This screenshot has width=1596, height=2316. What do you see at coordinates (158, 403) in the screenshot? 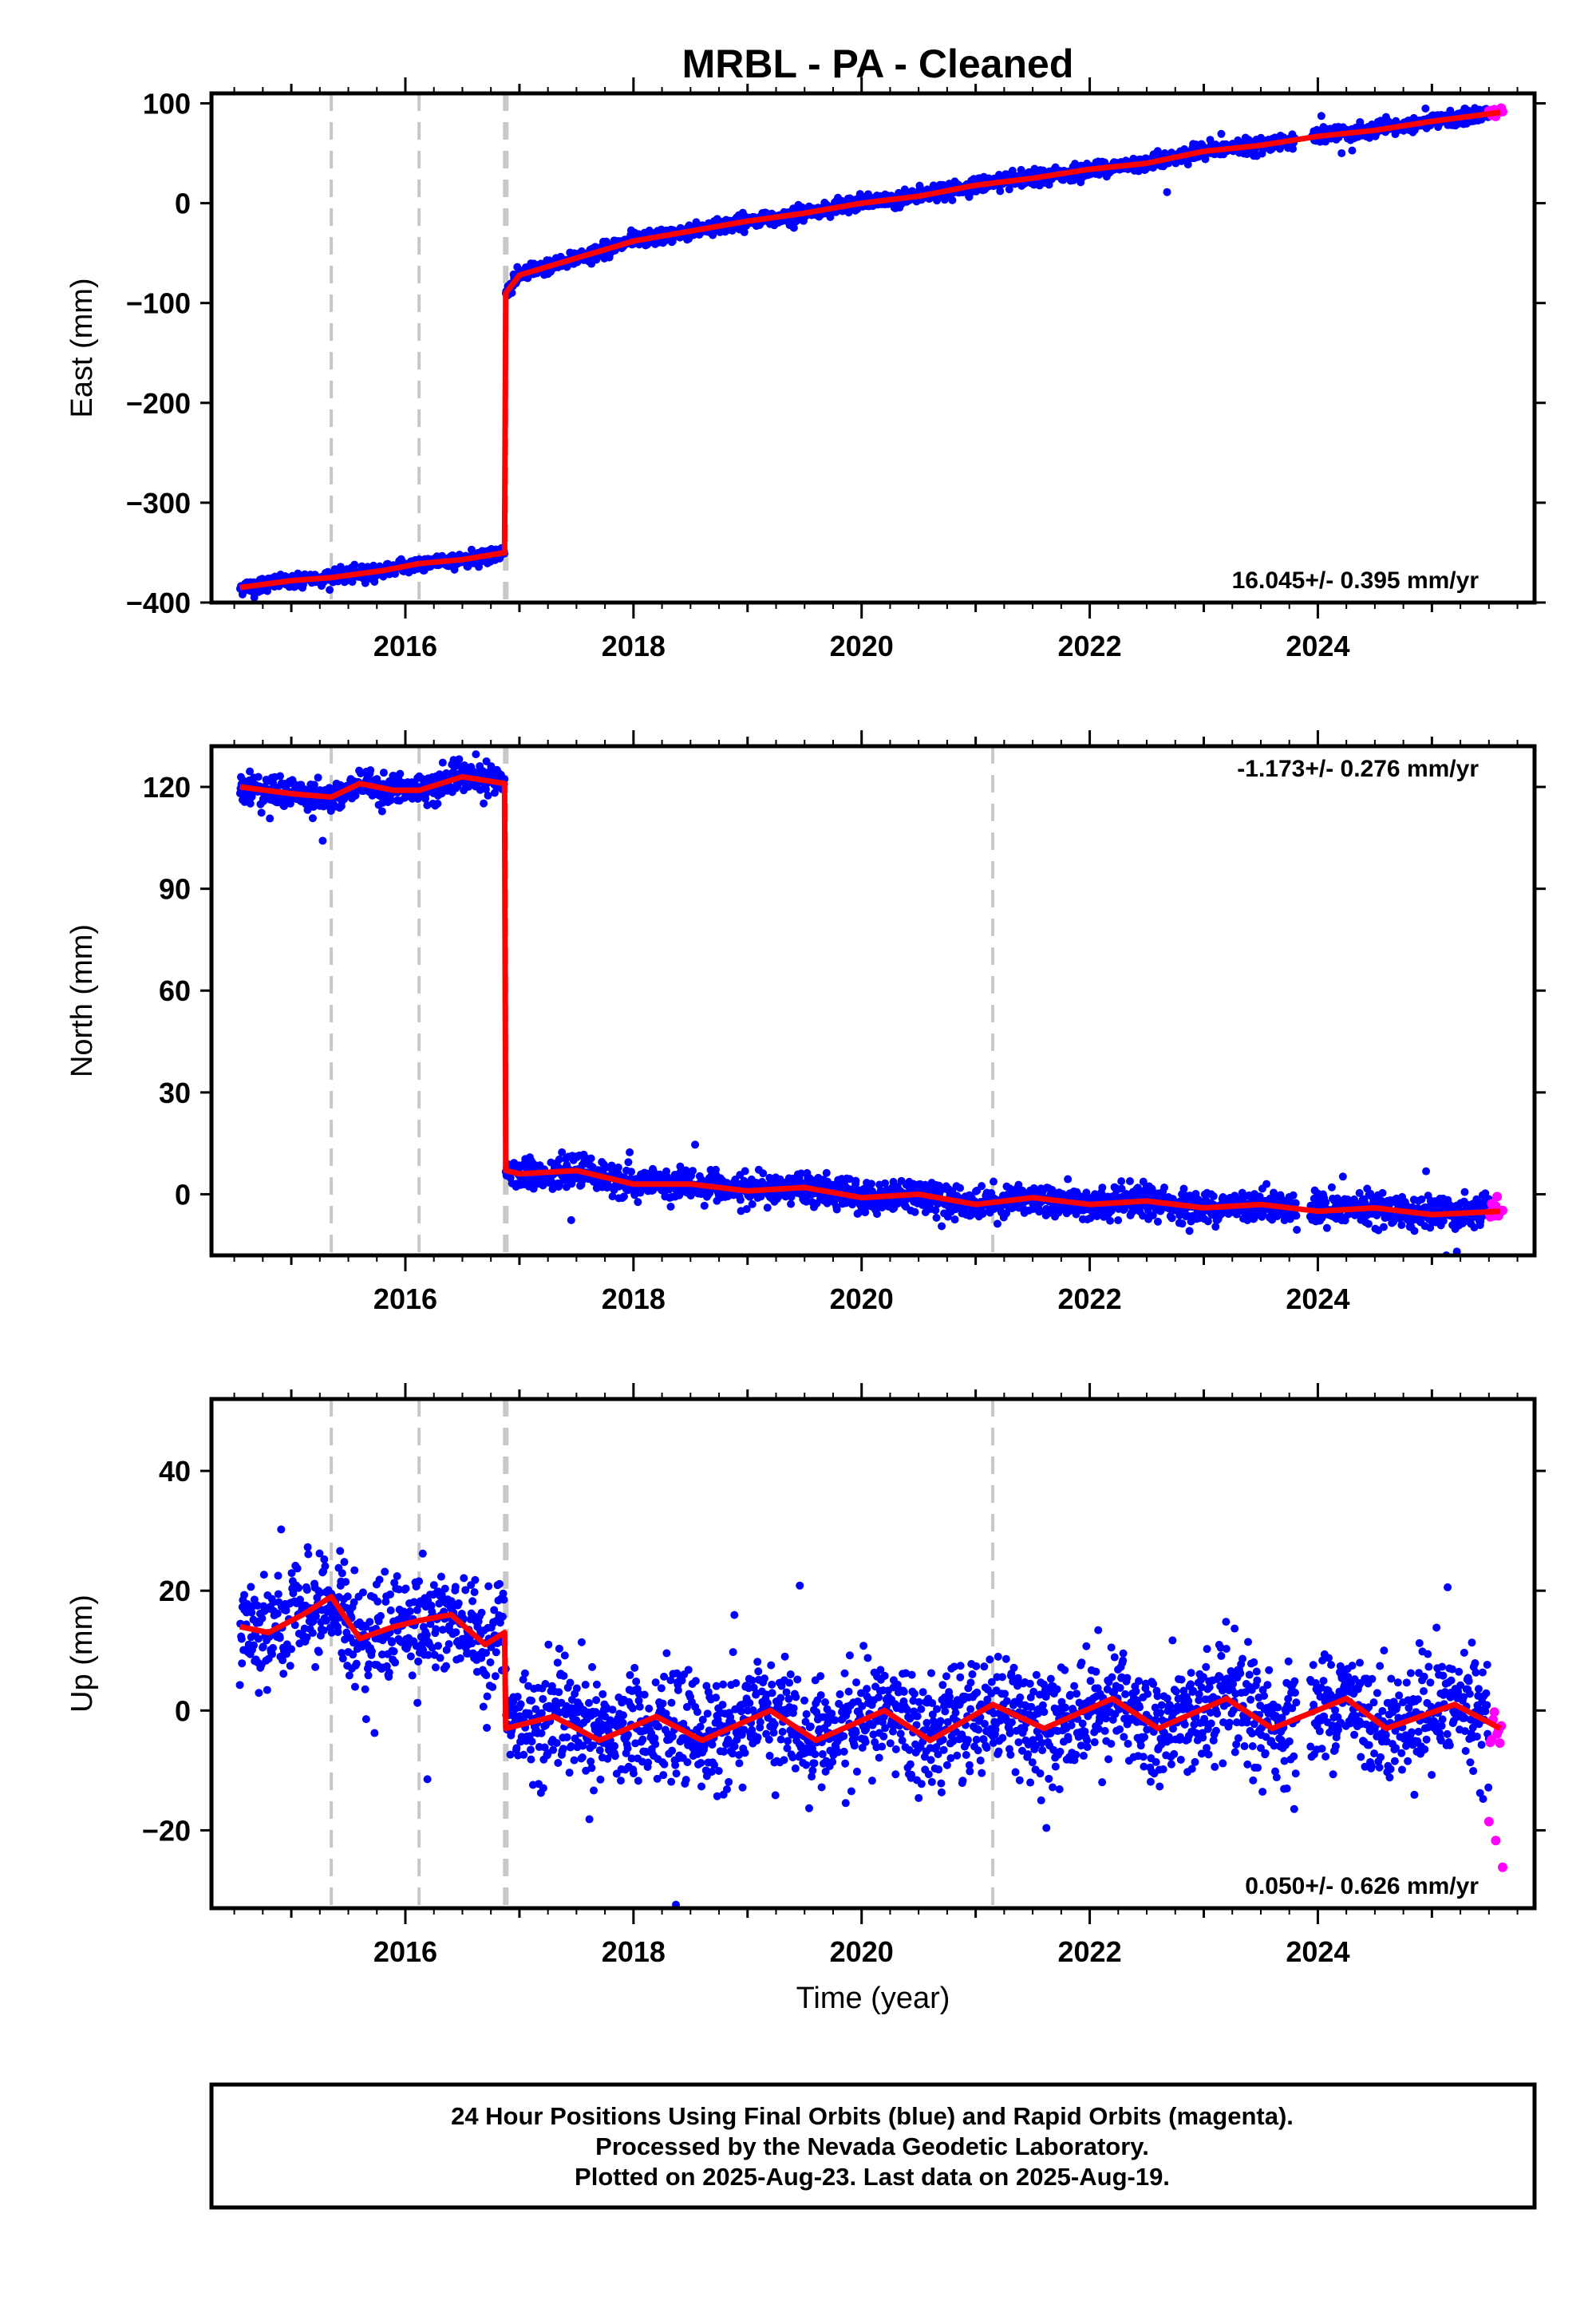
I see `y-tick-label: −200` at bounding box center [158, 403].